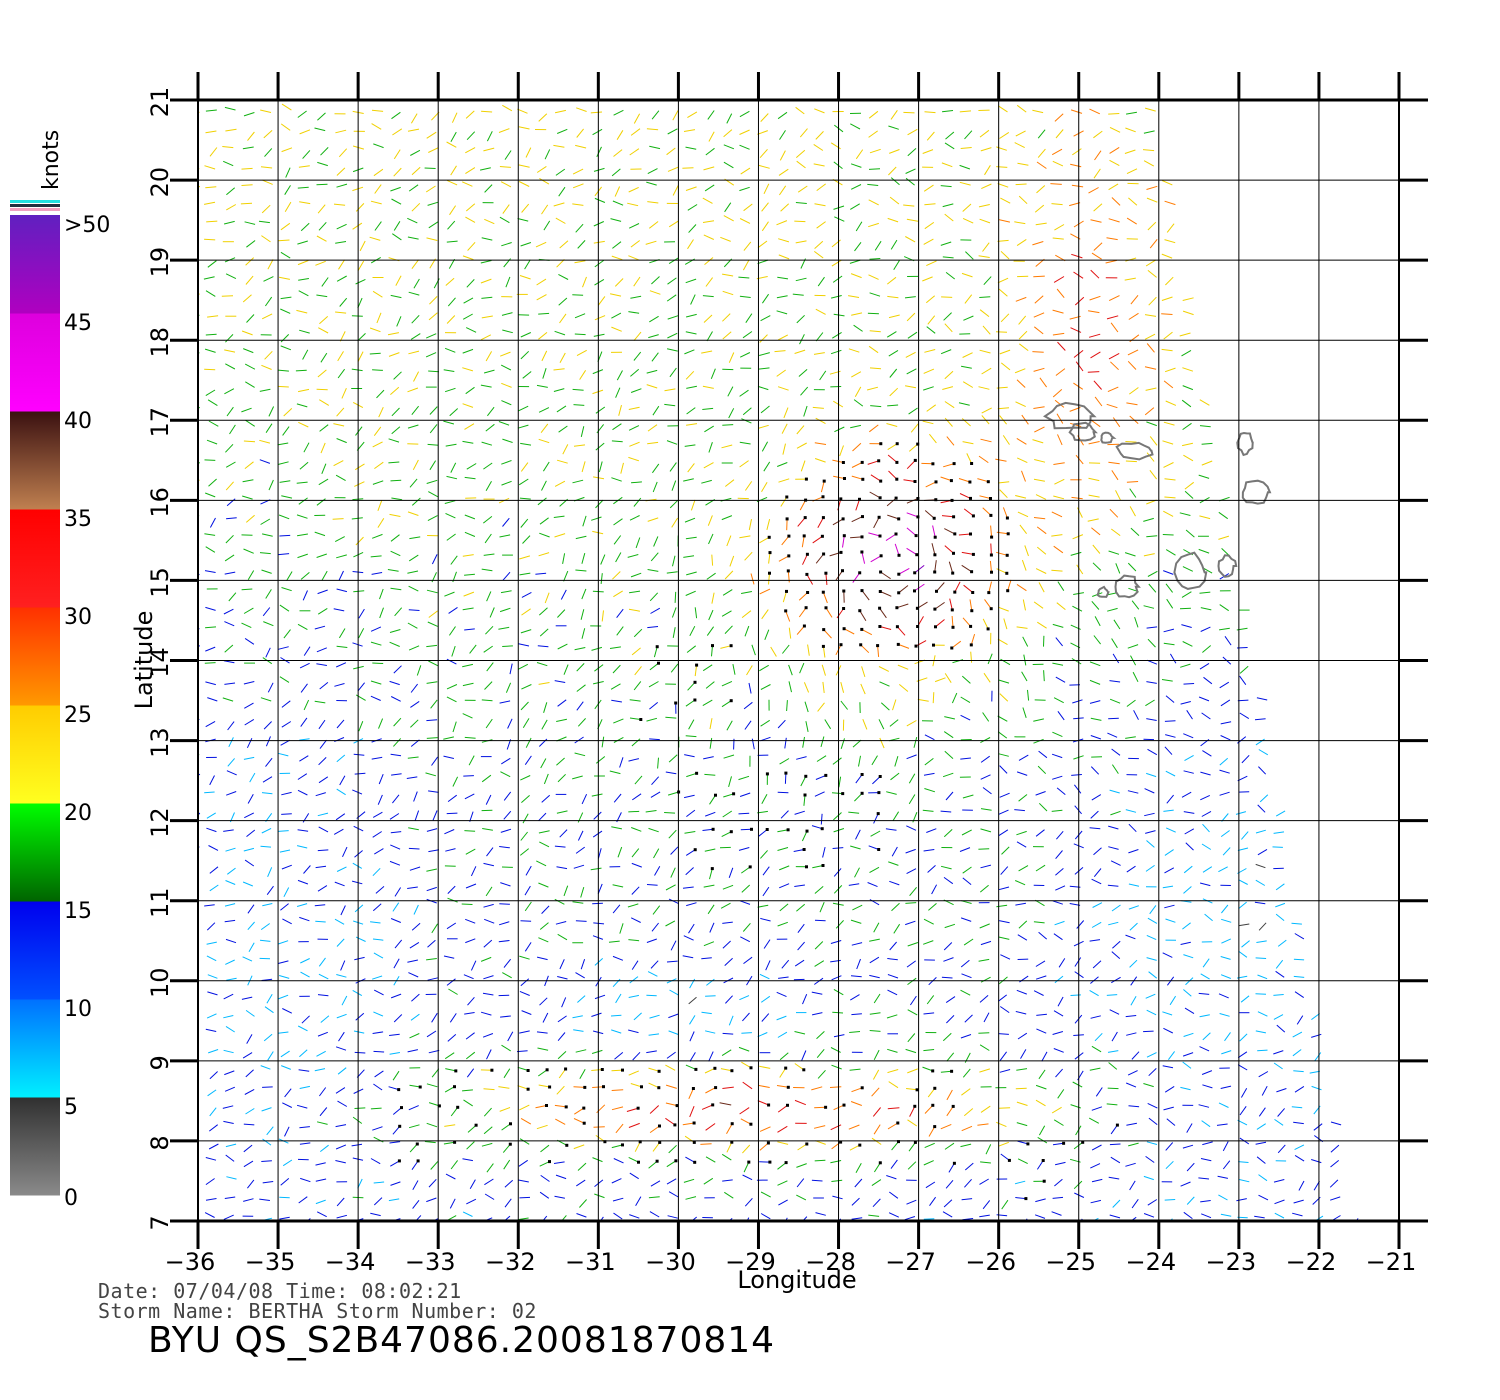 The height and width of the screenshot is (1400, 1500). I want to click on colorbar-bands, so click(35, 705).